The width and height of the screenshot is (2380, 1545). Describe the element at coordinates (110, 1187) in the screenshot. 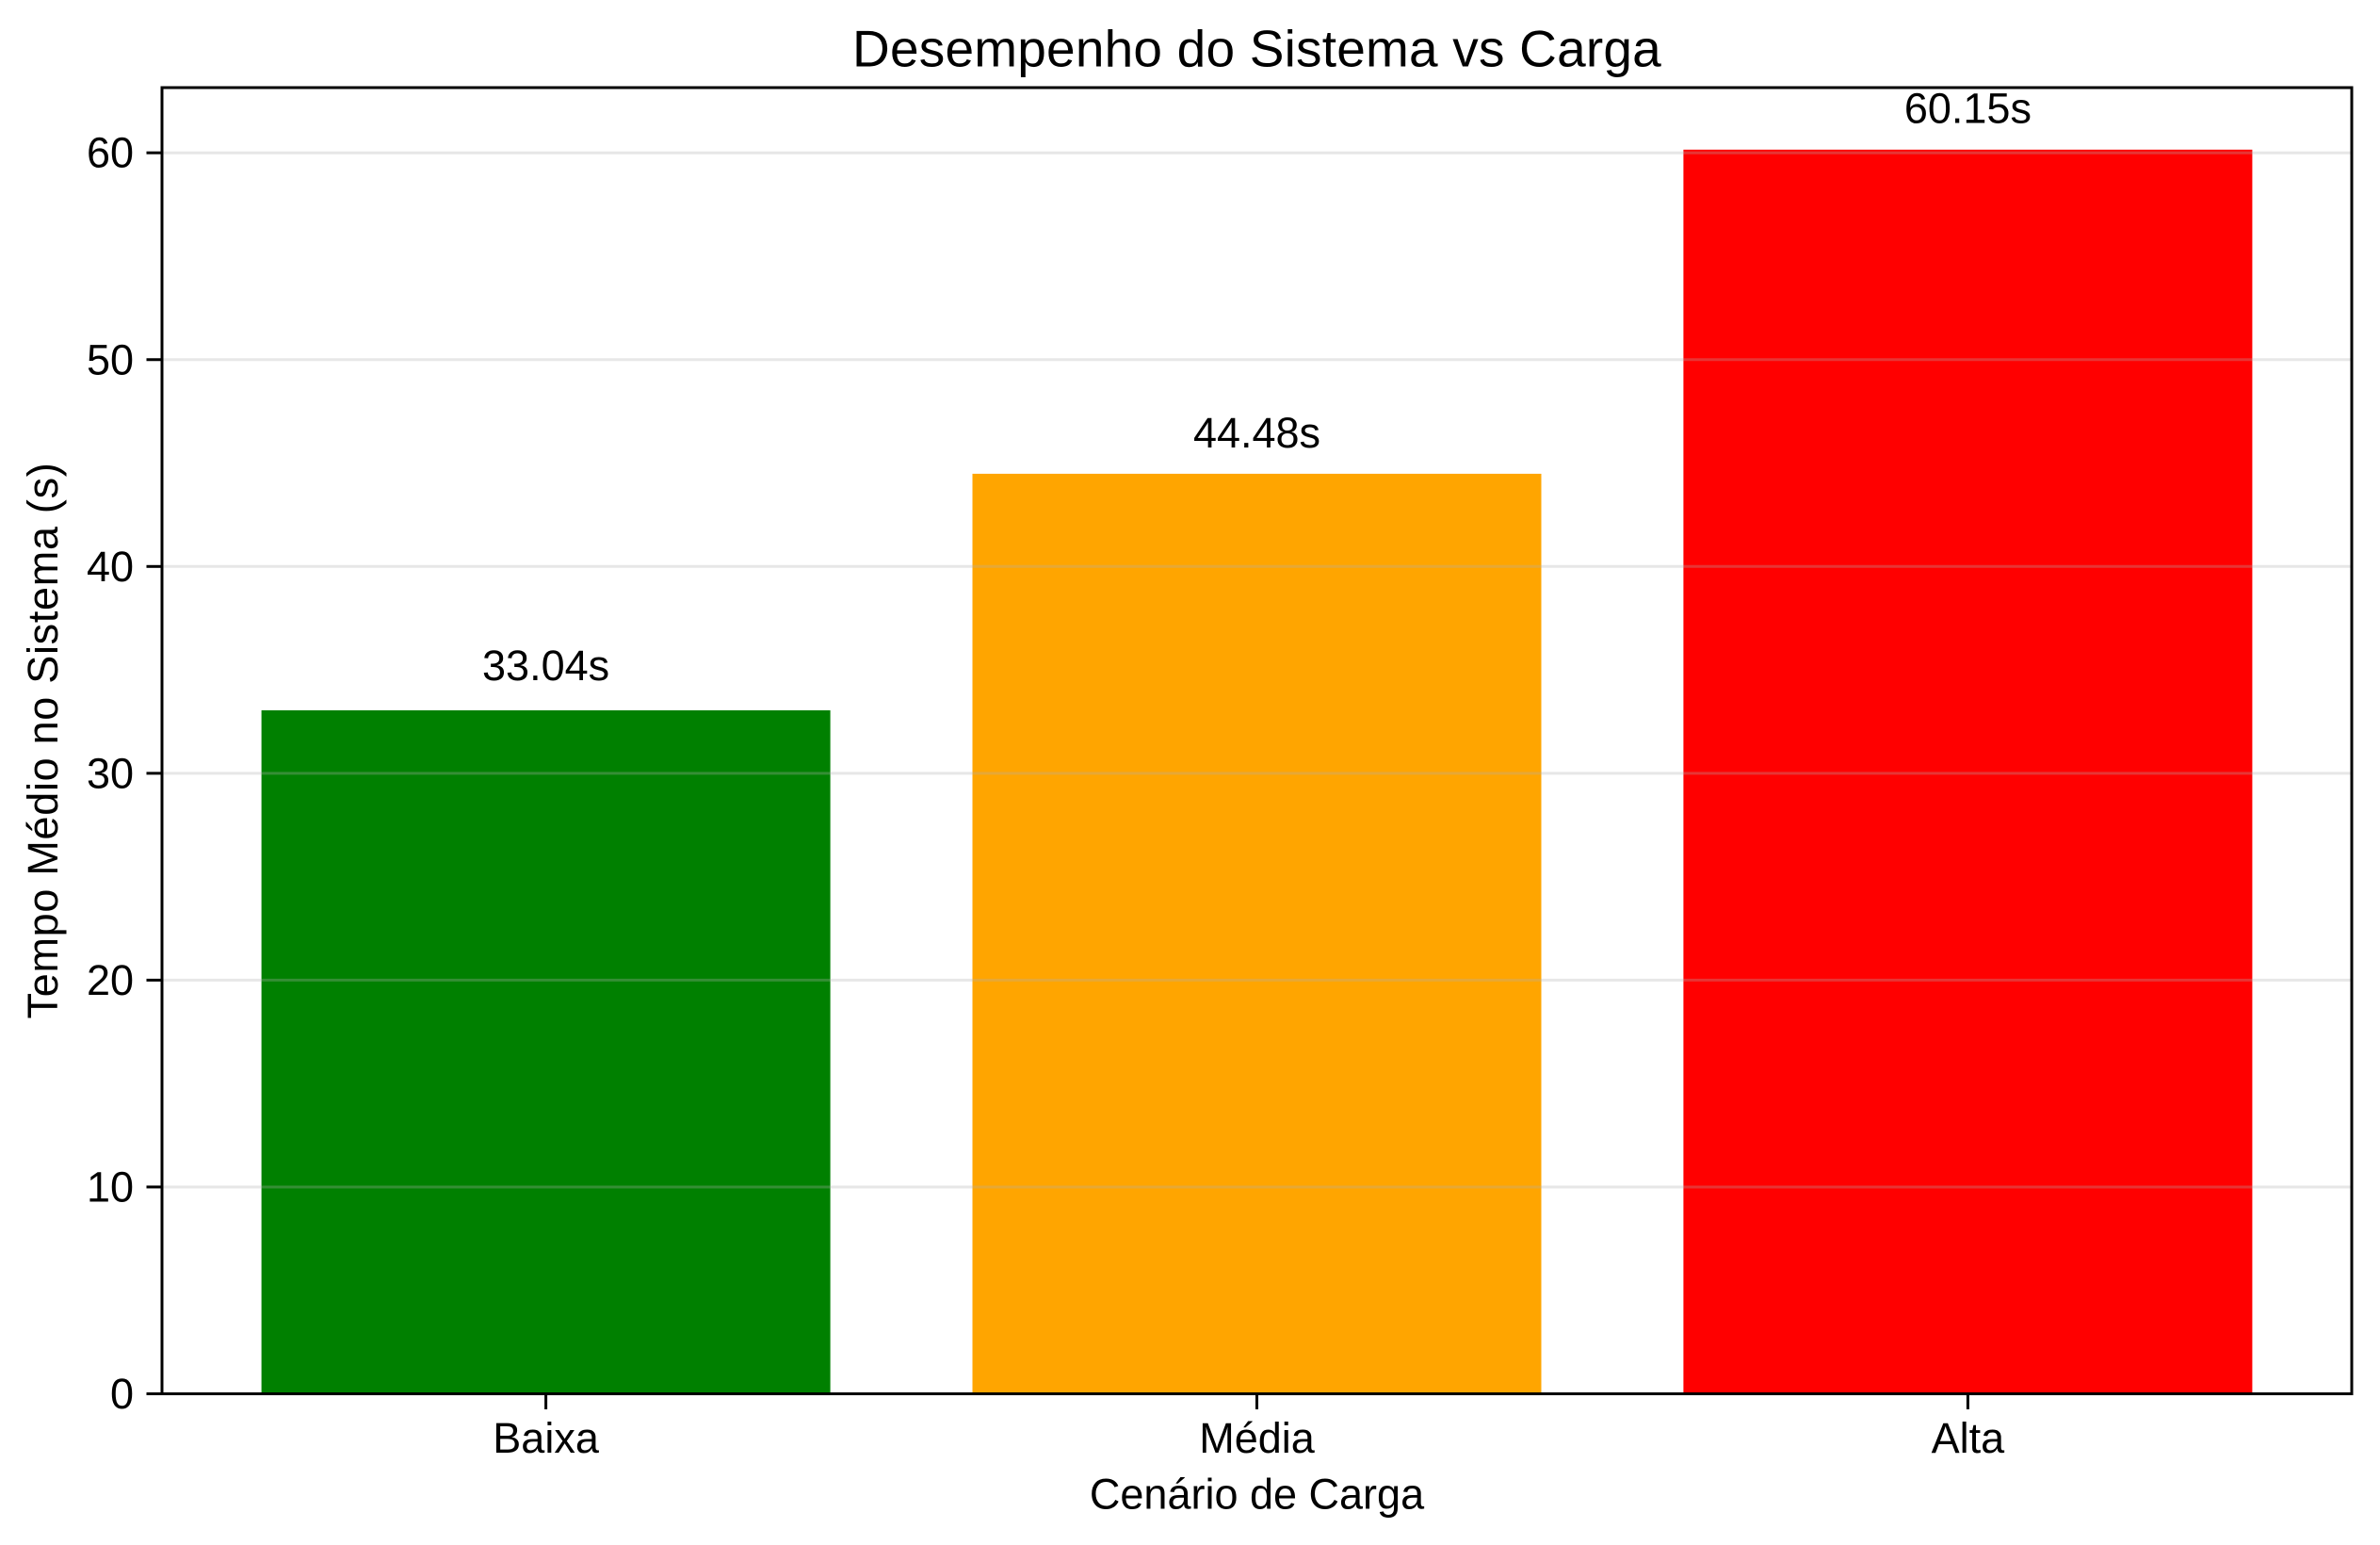

I see `svg-text: 10` at that location.